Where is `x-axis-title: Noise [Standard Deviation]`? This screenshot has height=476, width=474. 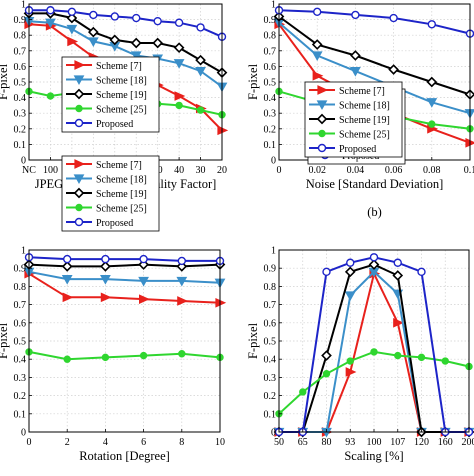
x-axis-title: Noise [Standard Deviation] is located at coordinates (374, 184).